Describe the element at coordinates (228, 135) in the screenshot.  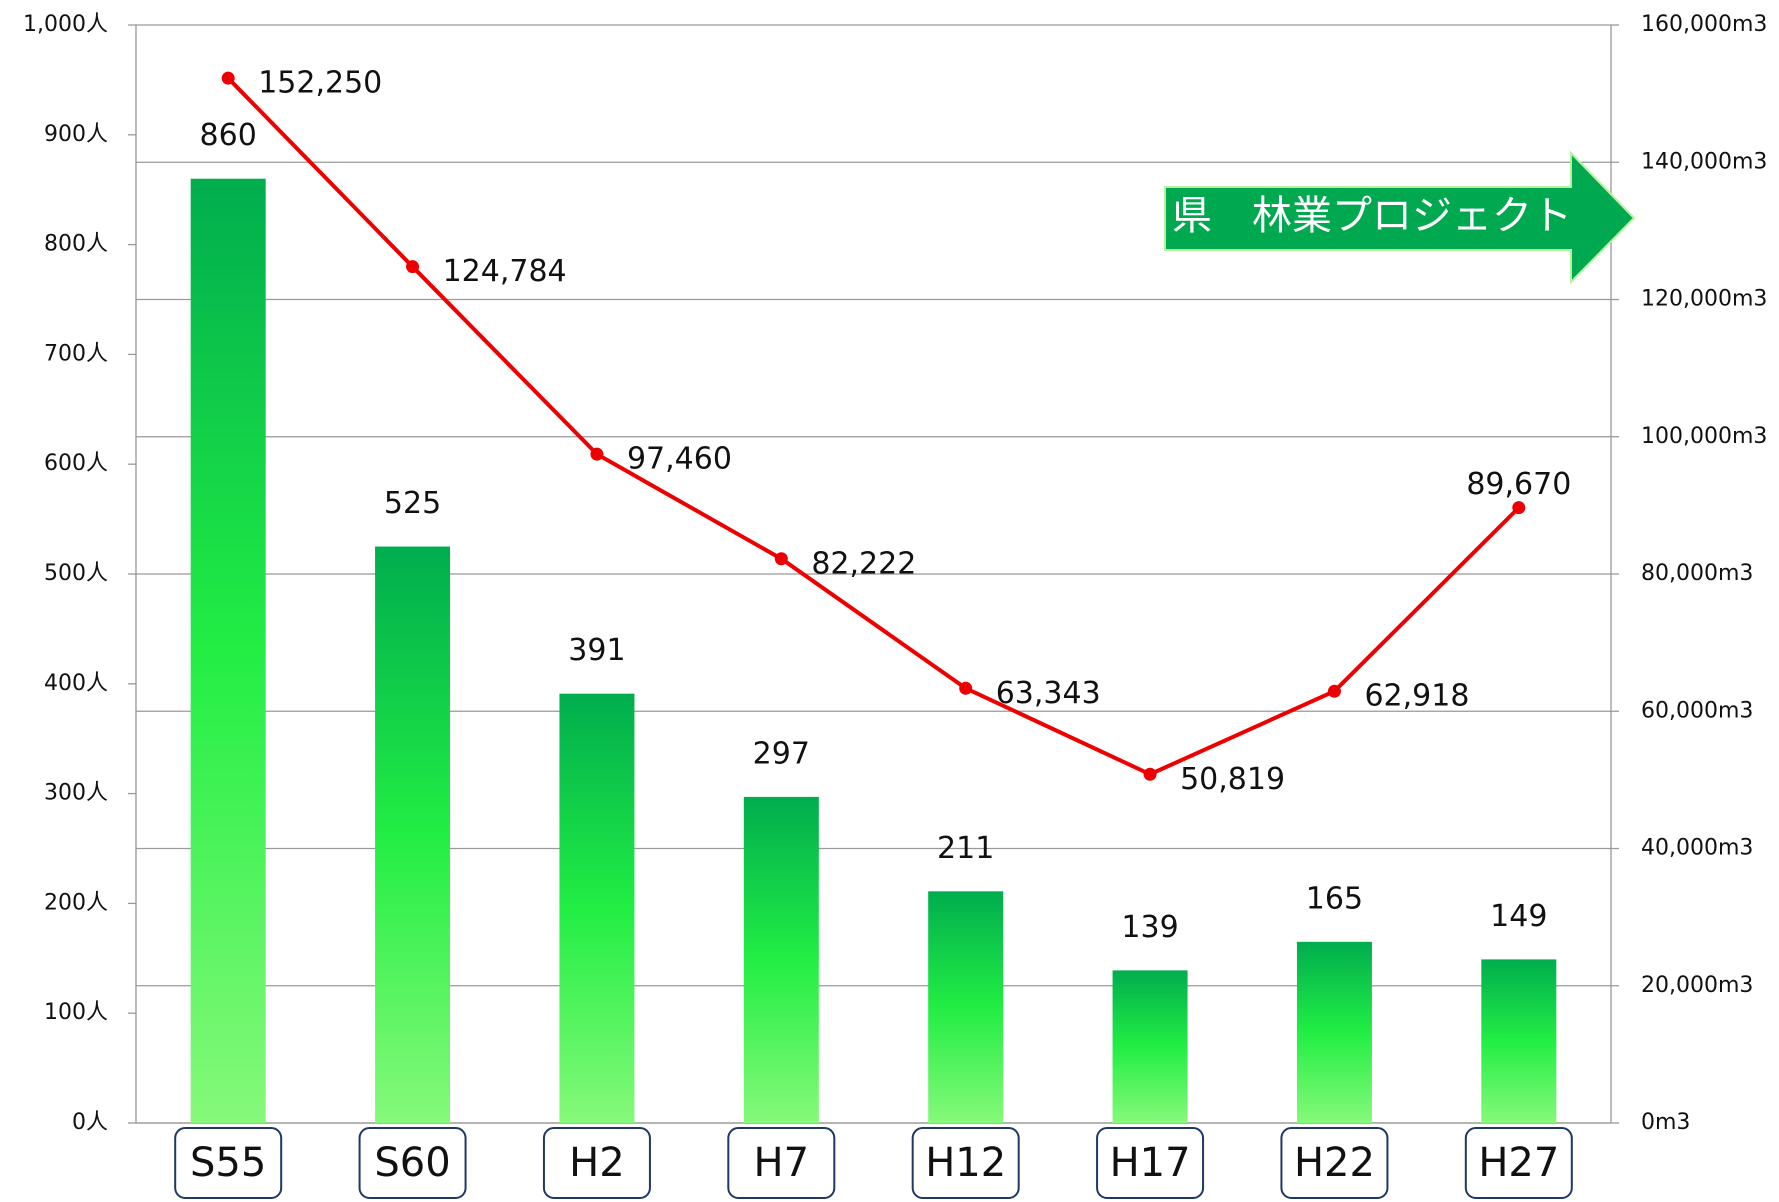
I see `bar-label: 860` at that location.